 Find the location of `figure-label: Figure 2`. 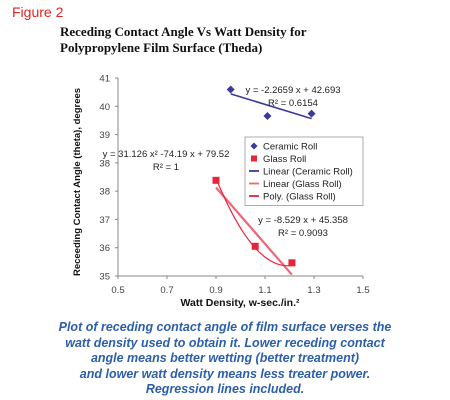

figure-label: Figure 2 is located at coordinates (38, 12).